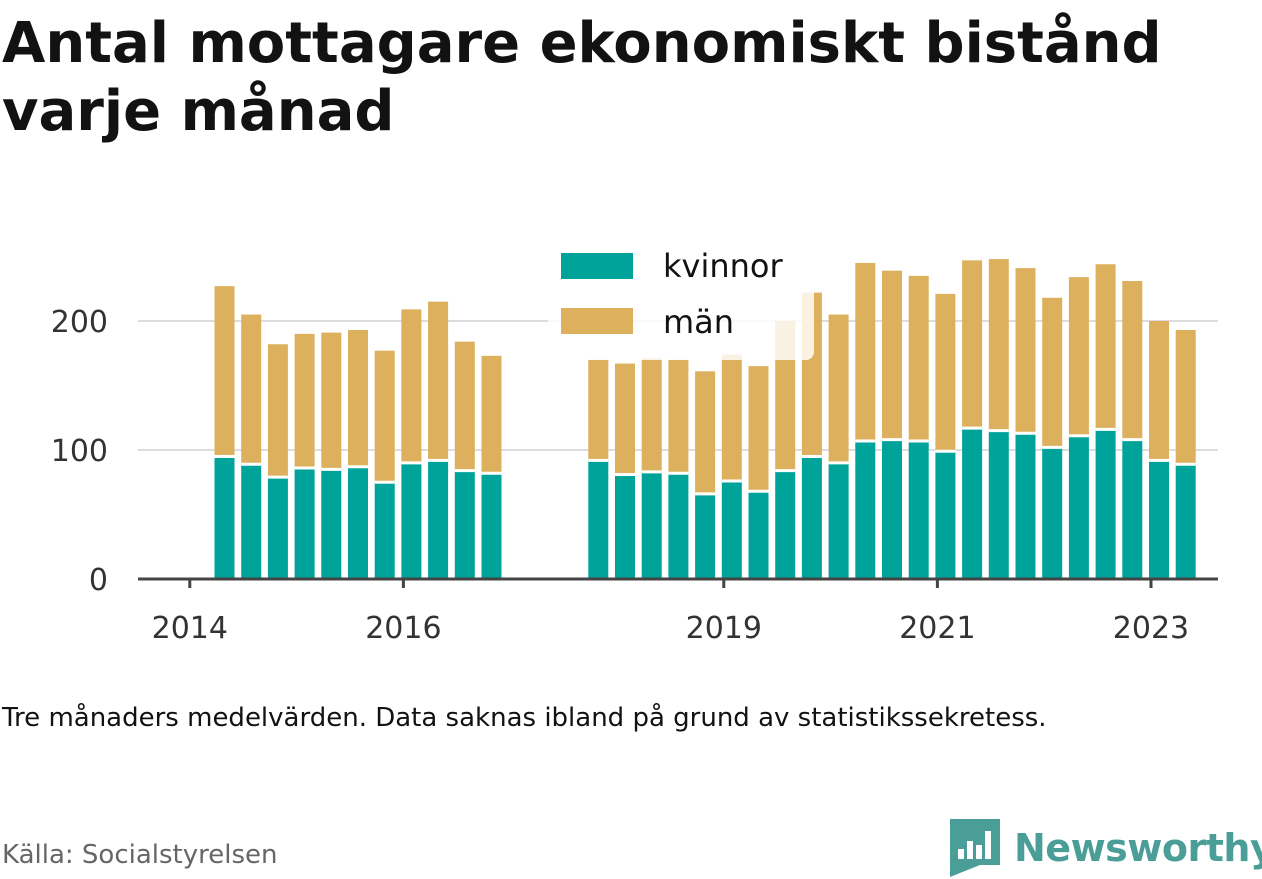 This screenshot has width=1262, height=879. I want to click on legend-label-kvinnor: kvinnor, so click(723, 266).